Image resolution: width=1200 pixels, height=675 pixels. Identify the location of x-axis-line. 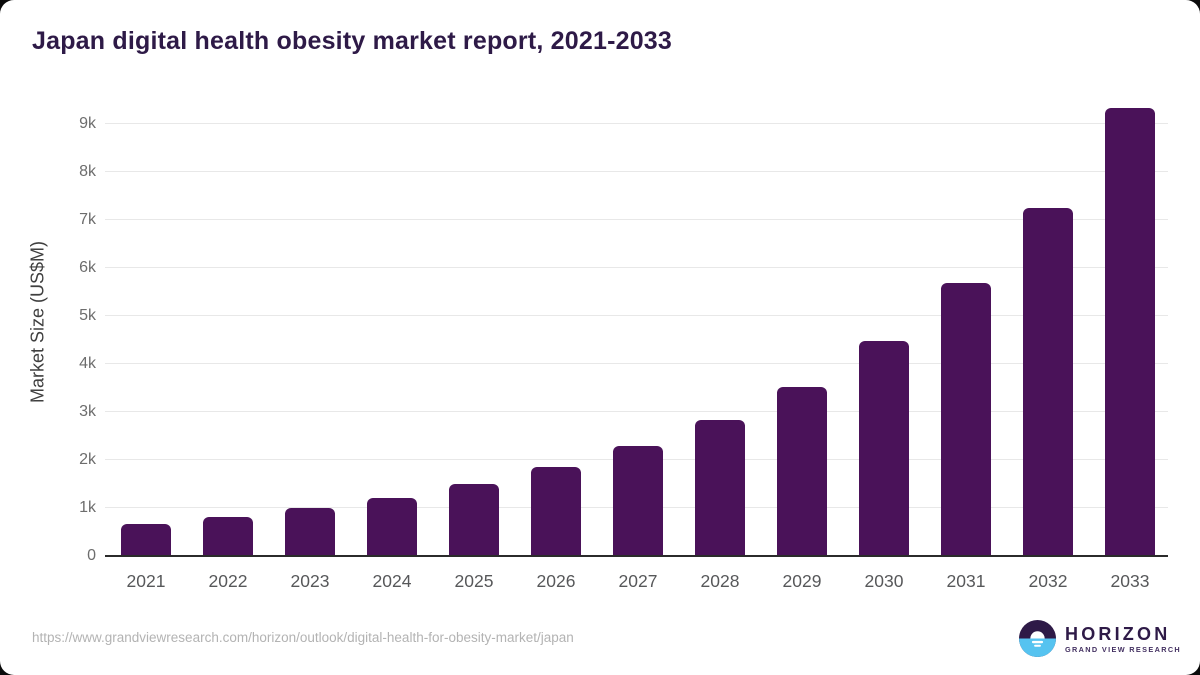
(636, 556).